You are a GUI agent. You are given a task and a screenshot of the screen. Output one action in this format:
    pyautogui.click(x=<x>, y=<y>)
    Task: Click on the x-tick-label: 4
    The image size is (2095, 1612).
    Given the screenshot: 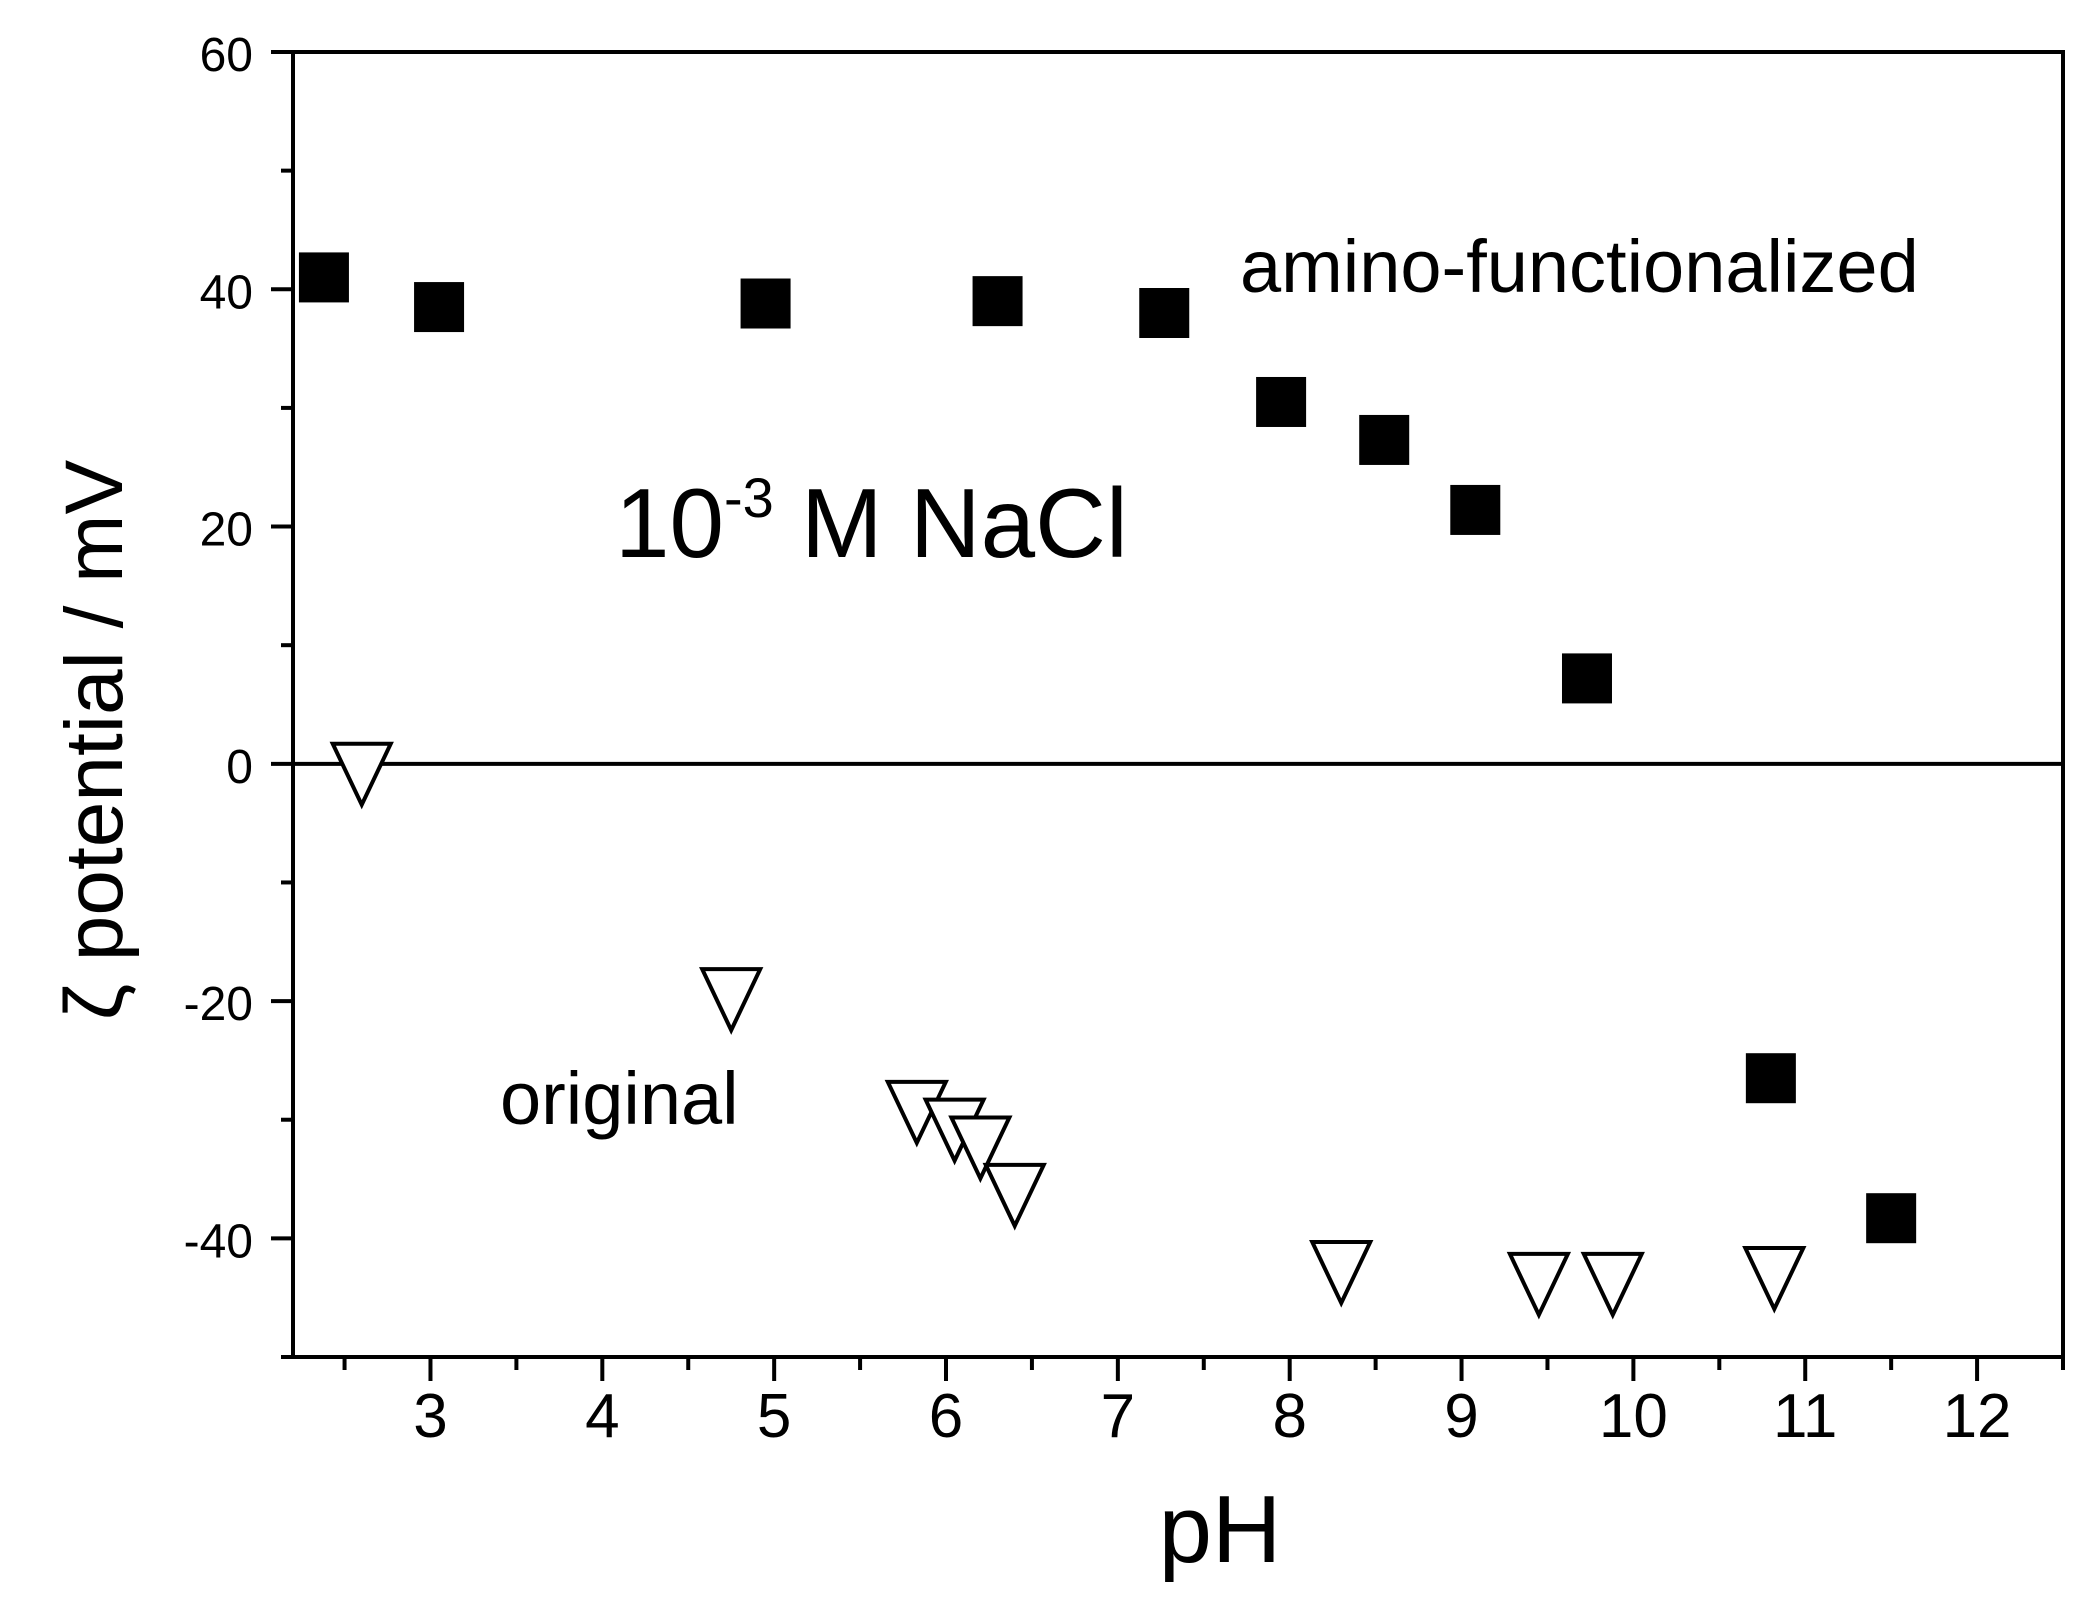 What is the action you would take?
    pyautogui.click(x=602, y=1416)
    